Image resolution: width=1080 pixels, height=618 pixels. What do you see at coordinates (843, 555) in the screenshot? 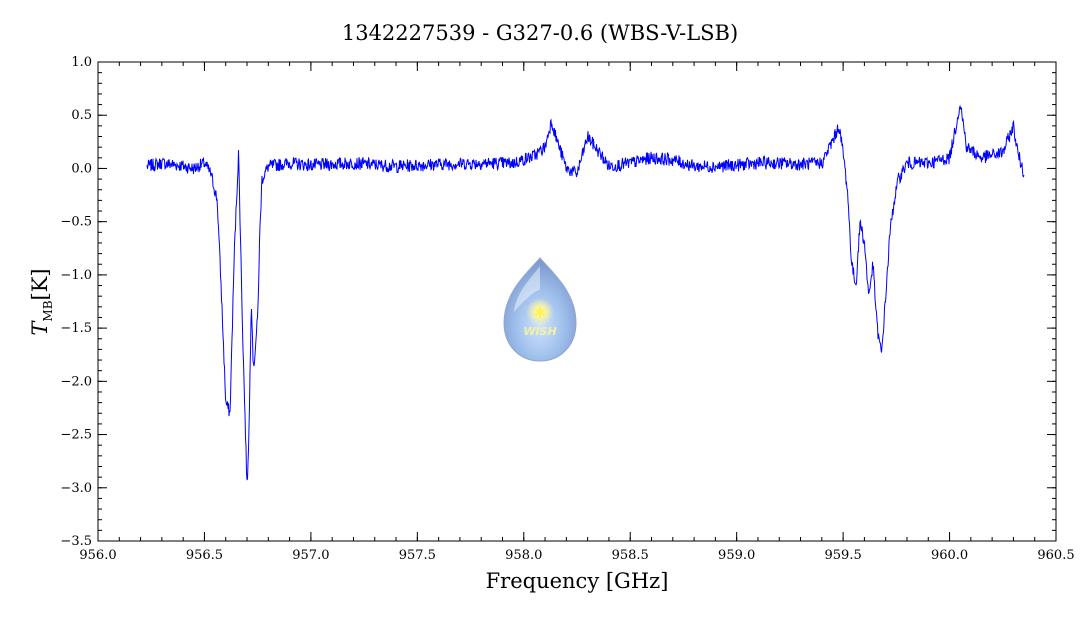
I see `x-tick-label: 959.5` at bounding box center [843, 555].